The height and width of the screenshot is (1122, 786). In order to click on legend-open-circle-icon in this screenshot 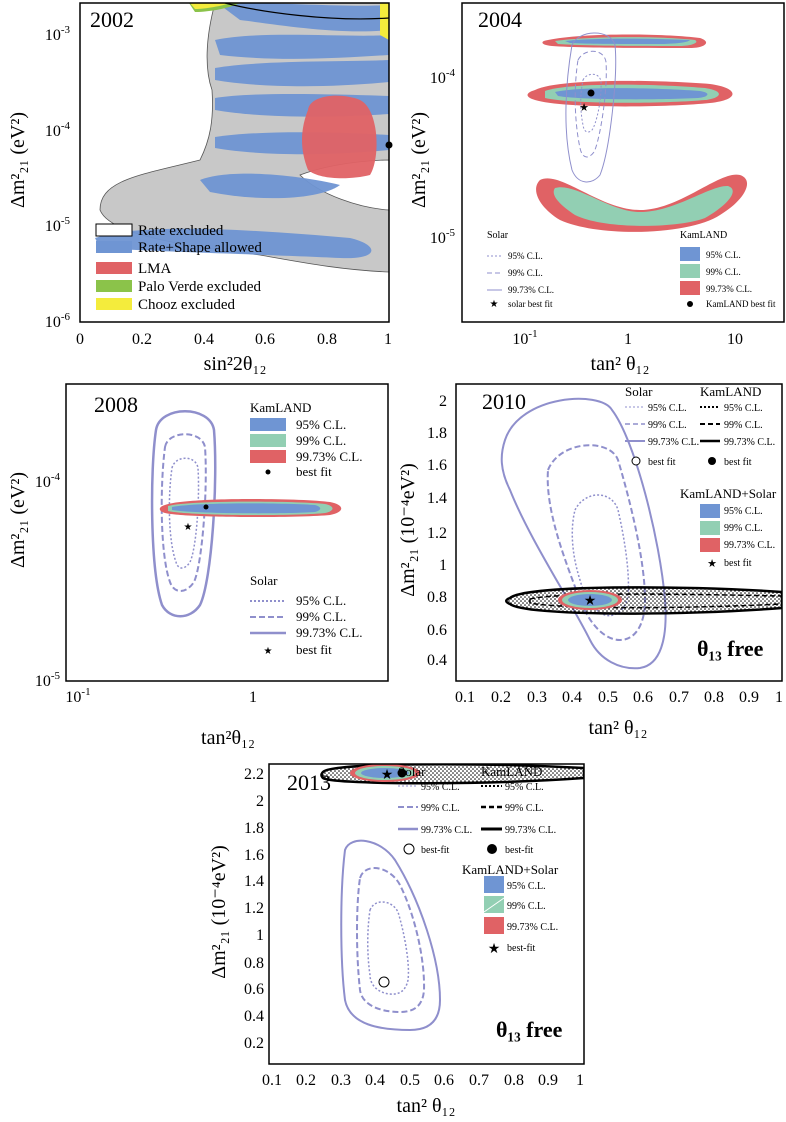, I will do `click(409, 849)`.